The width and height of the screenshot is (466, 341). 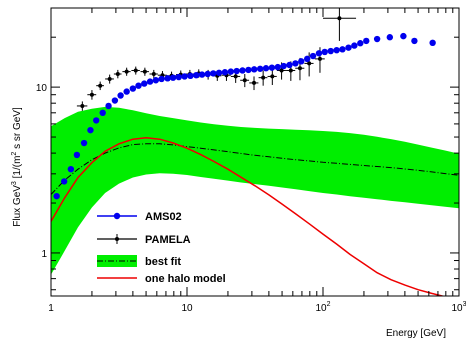 What do you see at coordinates (117, 239) in the screenshot?
I see `legend-pamela-marker` at bounding box center [117, 239].